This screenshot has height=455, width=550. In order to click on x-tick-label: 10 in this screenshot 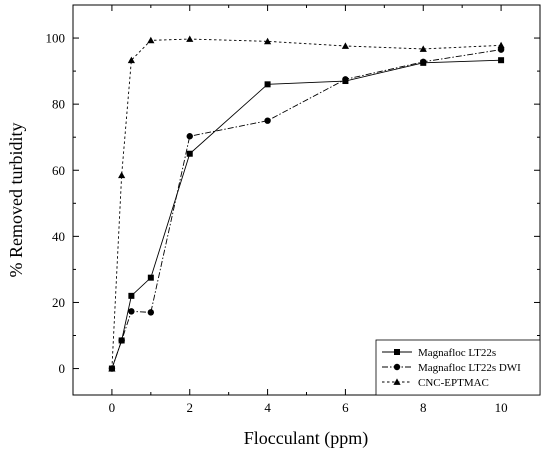, I will do `click(501, 407)`.